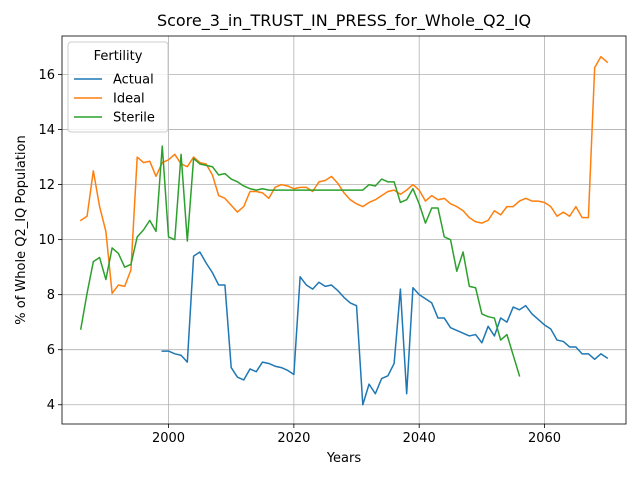  What do you see at coordinates (344, 458) in the screenshot?
I see `x-axis-label: Years` at bounding box center [344, 458].